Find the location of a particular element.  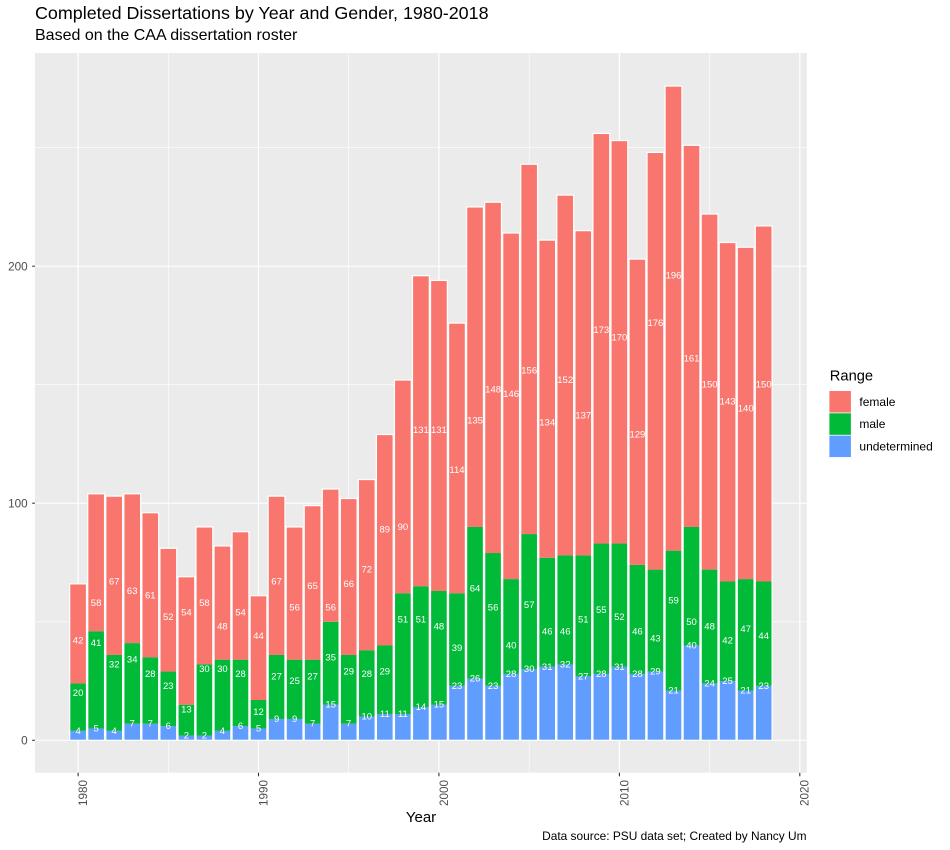

svg-text: 152 is located at coordinates (565, 380).